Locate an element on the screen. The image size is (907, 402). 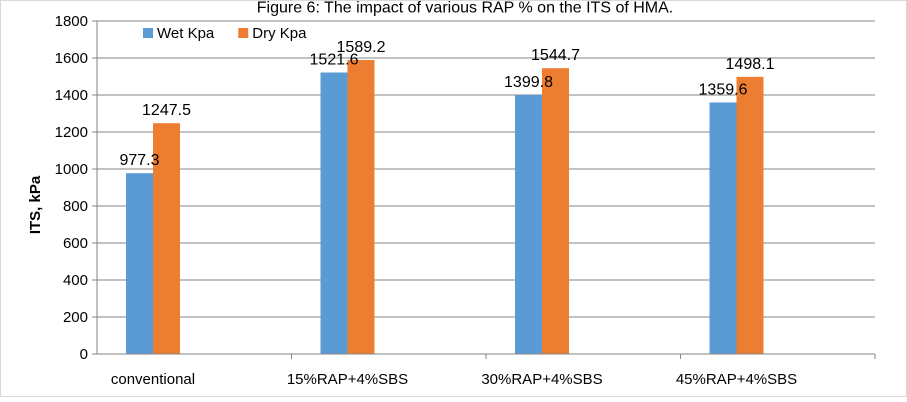
y-tick-label: 1200 is located at coordinates (71, 132).